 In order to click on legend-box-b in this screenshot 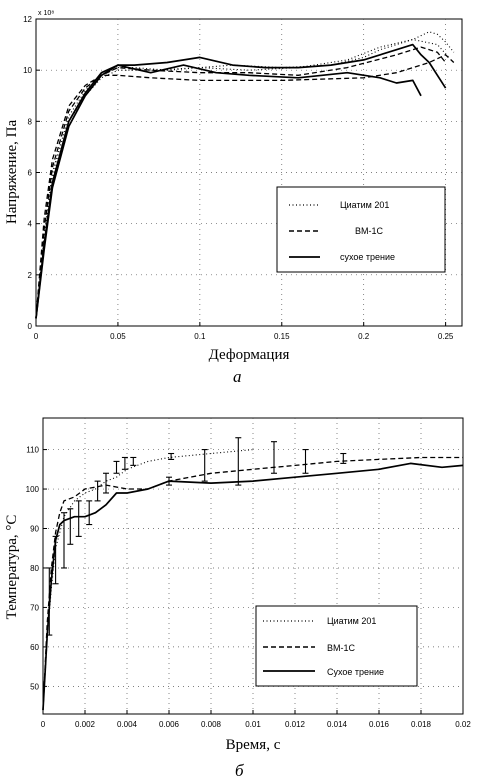, I will do `click(336, 646)`.